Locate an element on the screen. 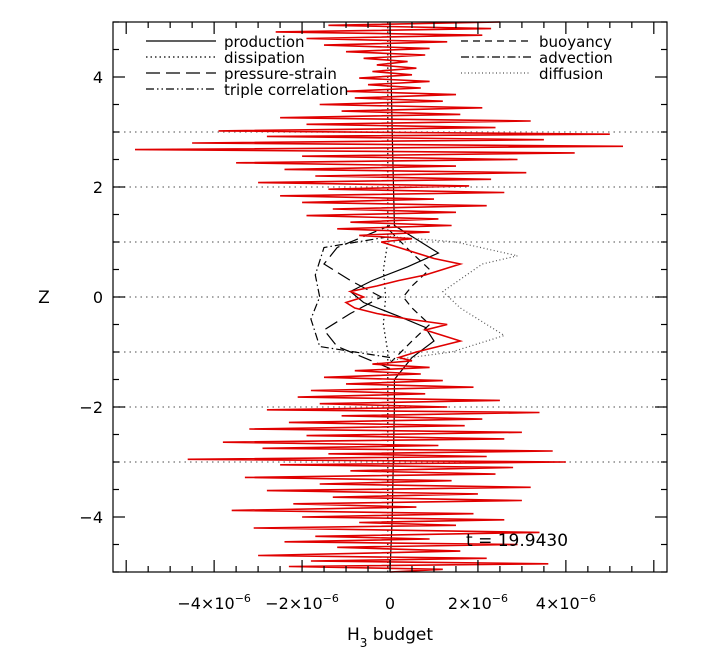 This screenshot has height=649, width=722. legend-label: dissipation is located at coordinates (264, 58).